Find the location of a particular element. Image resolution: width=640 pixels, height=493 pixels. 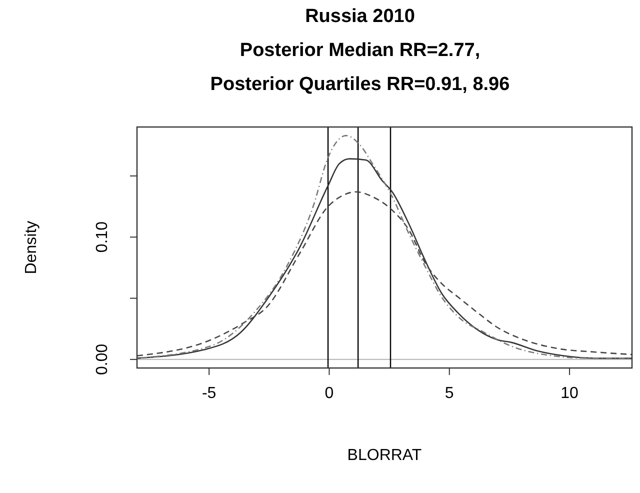

y-axis-title: Density is located at coordinates (31, 247).